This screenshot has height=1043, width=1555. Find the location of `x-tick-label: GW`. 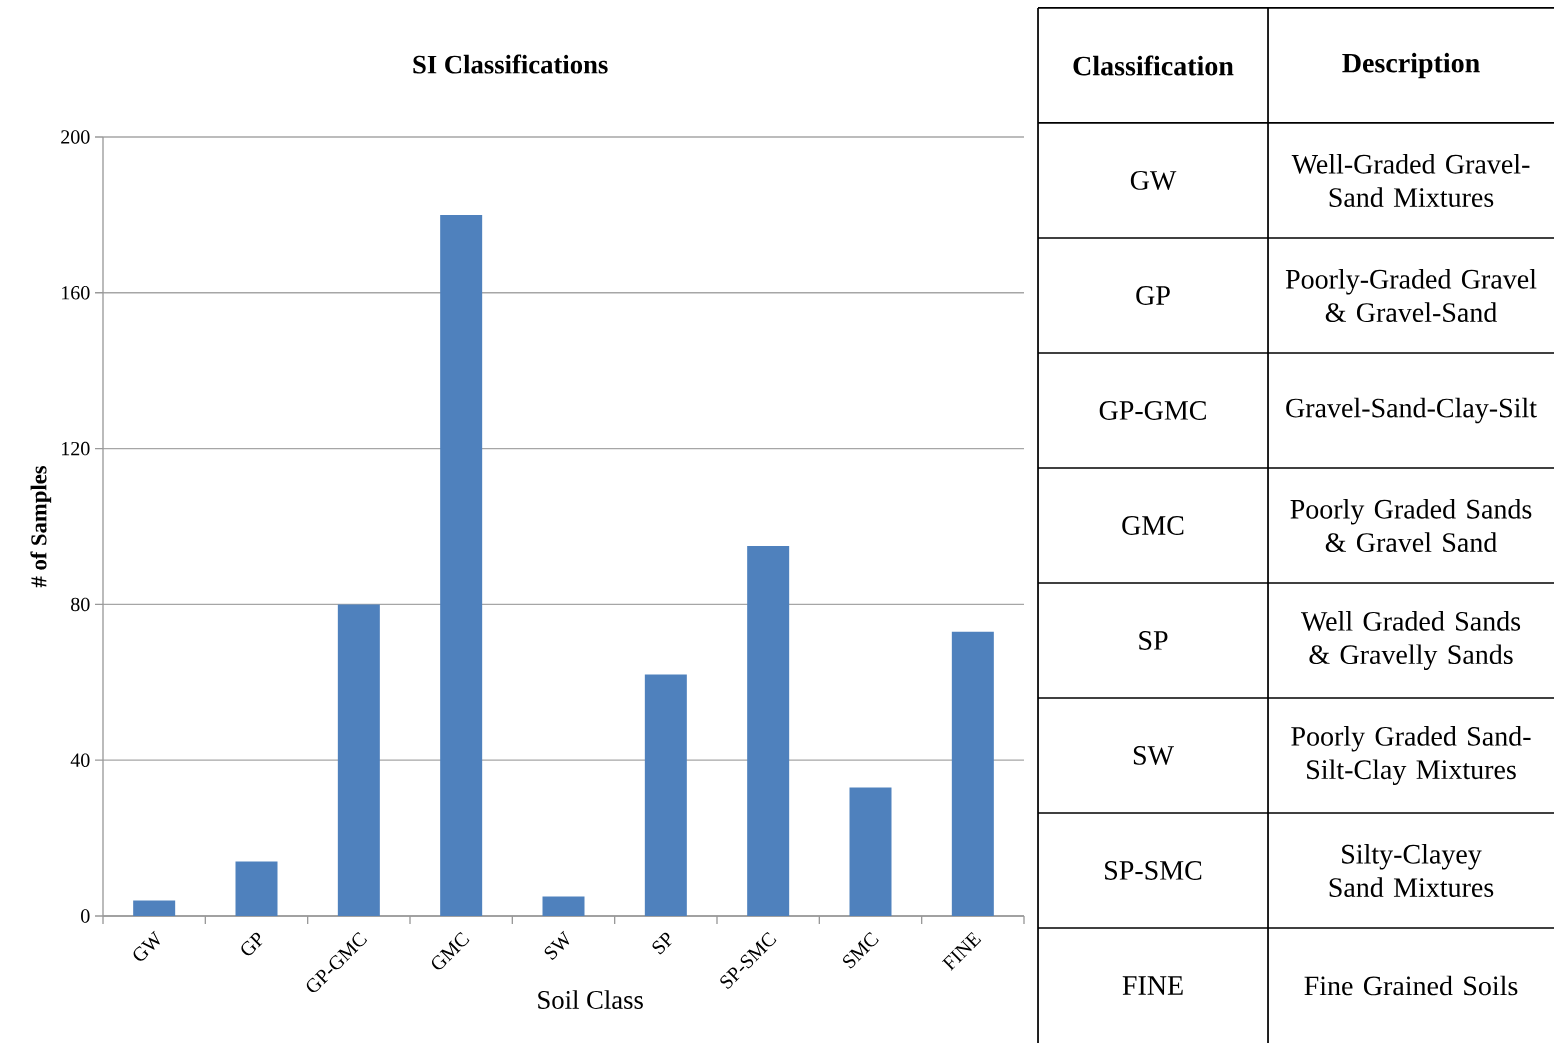

x-tick-label: GW is located at coordinates (146, 945).